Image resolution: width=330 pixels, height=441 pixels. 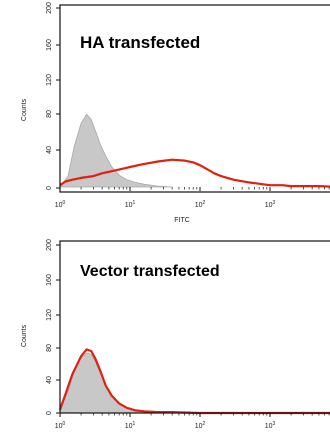 What do you see at coordinates (182, 220) in the screenshot?
I see `x-axis-label: FITC` at bounding box center [182, 220].